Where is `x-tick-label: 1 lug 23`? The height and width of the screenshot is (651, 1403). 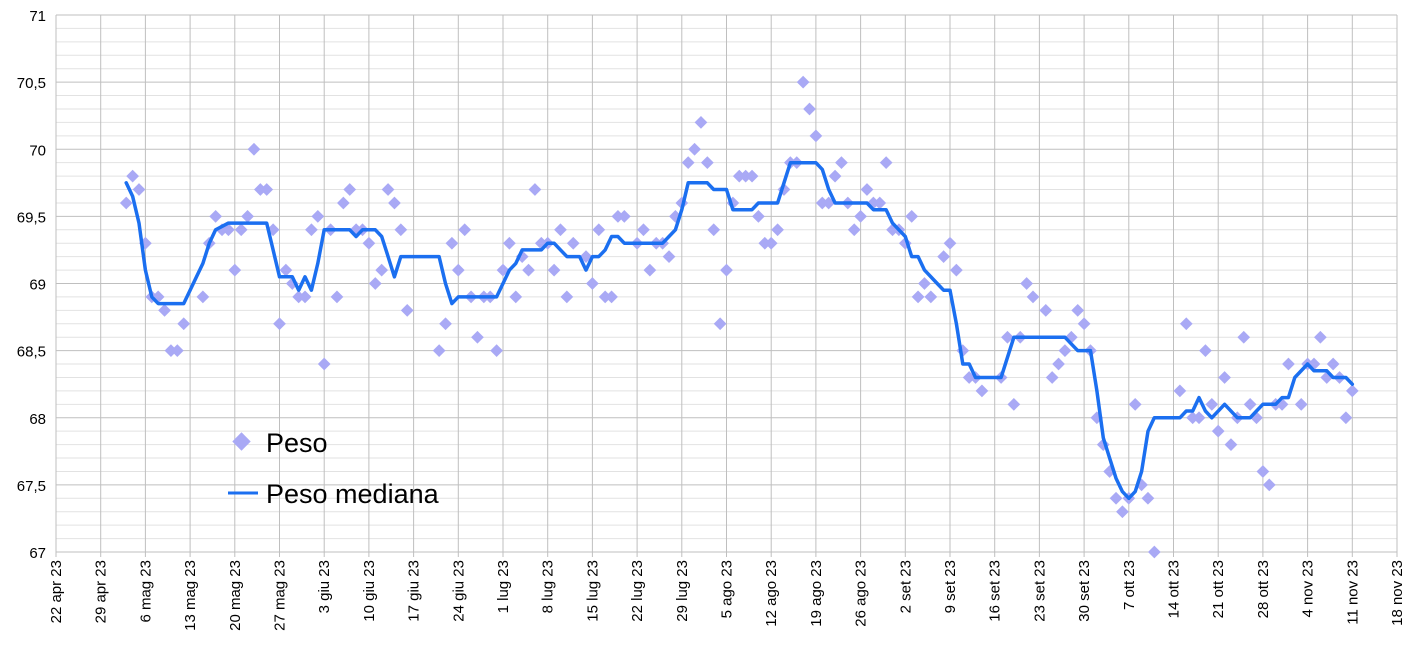
x-tick-label: 1 lug 23 is located at coordinates (503, 586).